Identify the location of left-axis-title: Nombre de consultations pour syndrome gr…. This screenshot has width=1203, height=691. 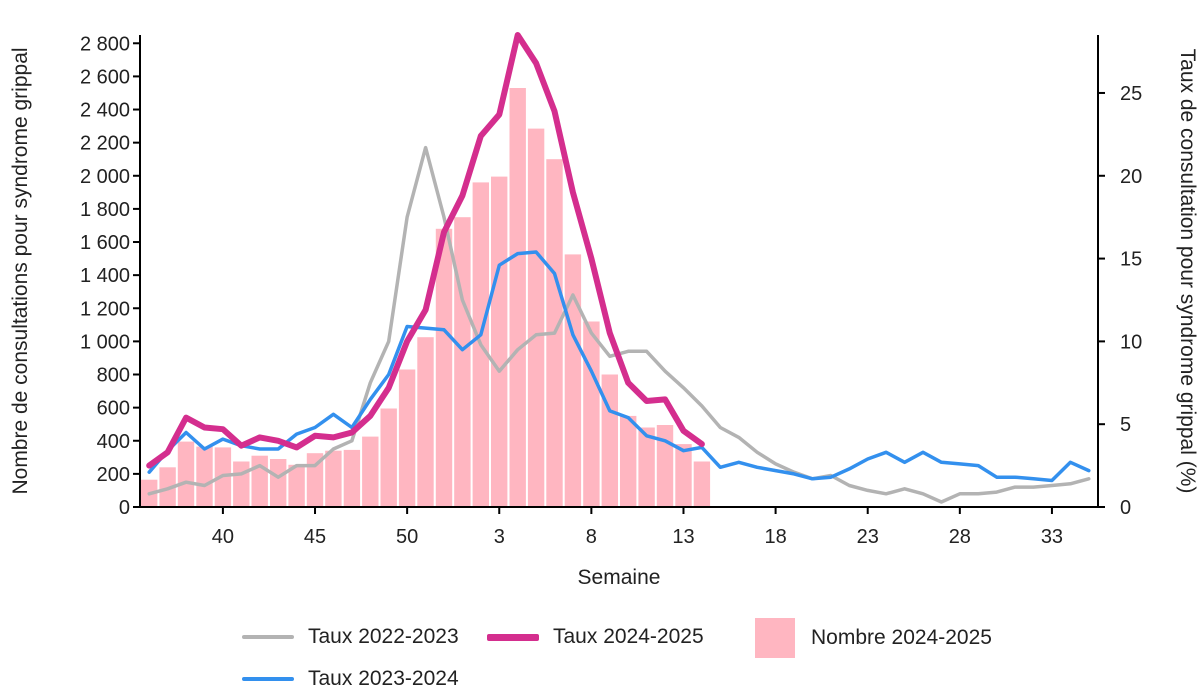
(20, 270).